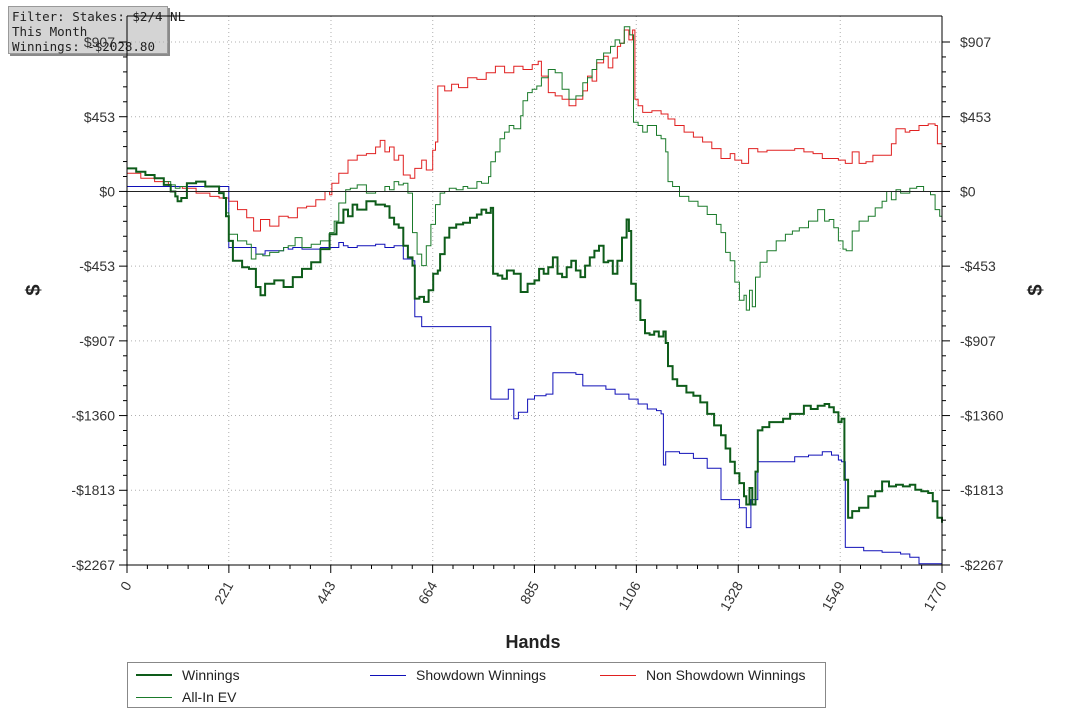 Image resolution: width=1068 pixels, height=726 pixels. What do you see at coordinates (50, 31) in the screenshot?
I see `period-text: This Month` at bounding box center [50, 31].